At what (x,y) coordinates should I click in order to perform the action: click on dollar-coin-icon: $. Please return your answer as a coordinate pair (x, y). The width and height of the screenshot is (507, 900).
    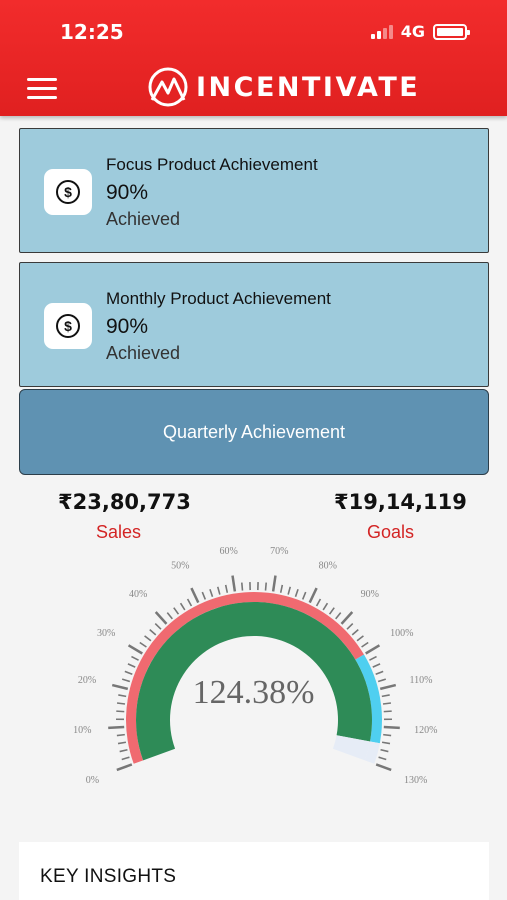
    Looking at the image, I should click on (68, 192).